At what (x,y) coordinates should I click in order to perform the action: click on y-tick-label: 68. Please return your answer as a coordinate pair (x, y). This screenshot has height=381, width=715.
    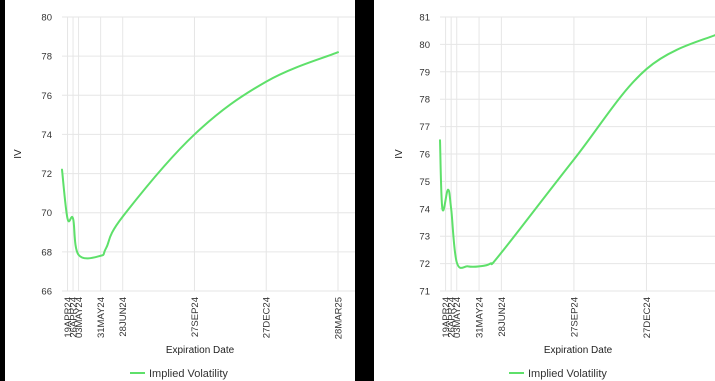
    Looking at the image, I should click on (46, 252).